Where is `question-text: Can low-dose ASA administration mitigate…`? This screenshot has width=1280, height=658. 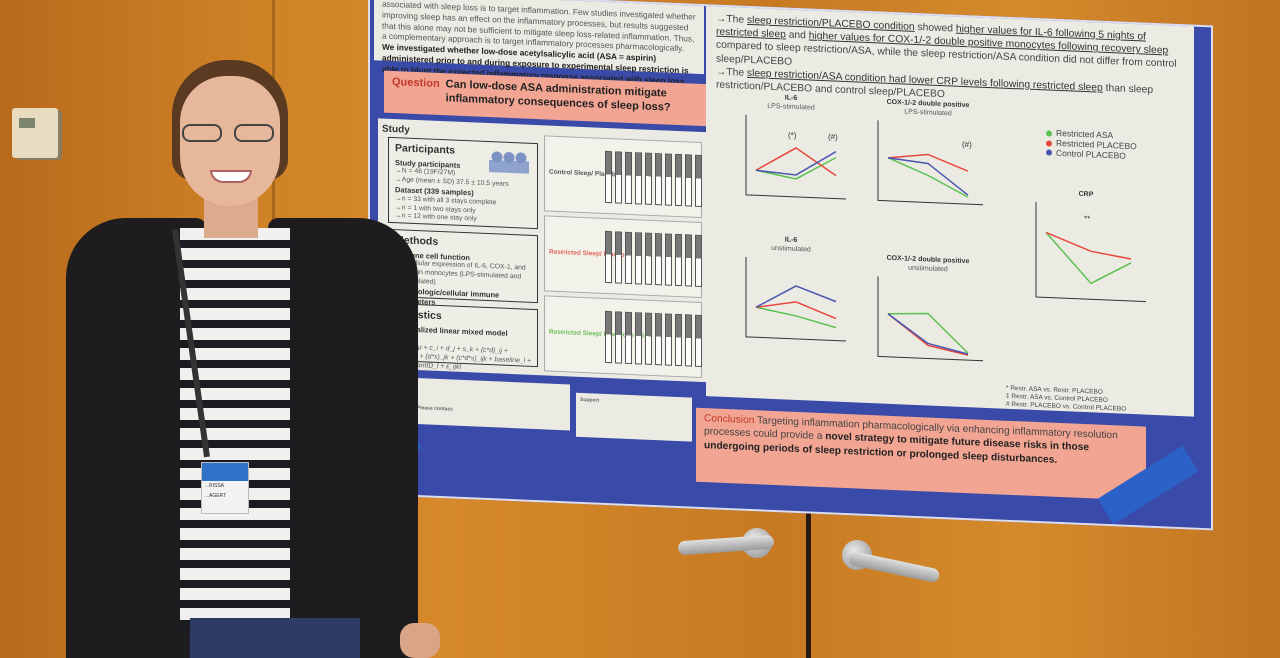
question-text: Can low-dose ASA administration mitigate… is located at coordinates (558, 96).